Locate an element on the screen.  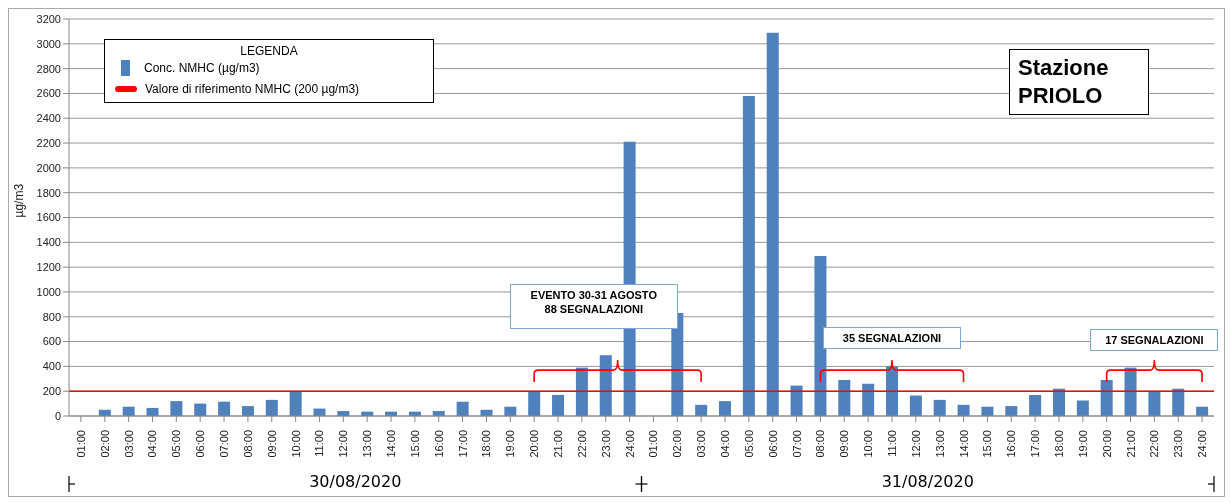
text: 30/08/2020 is located at coordinates (355, 481).